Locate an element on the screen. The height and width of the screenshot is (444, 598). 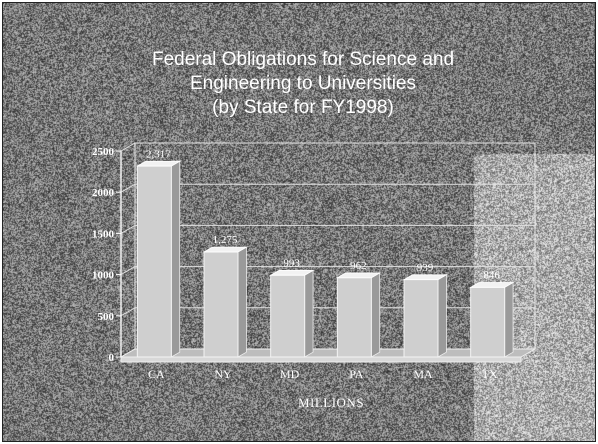
bar-ca: 2,317 is located at coordinates (158, 253).